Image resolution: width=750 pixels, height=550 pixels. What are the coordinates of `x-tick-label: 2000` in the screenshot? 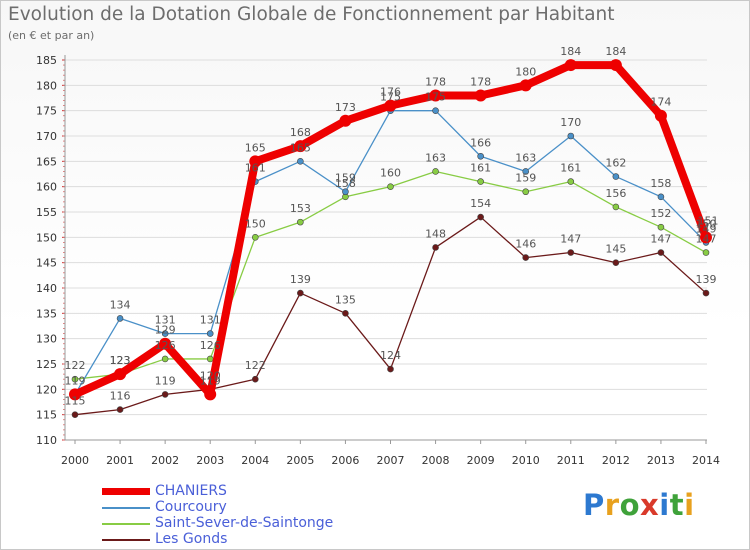 It's located at (75, 460).